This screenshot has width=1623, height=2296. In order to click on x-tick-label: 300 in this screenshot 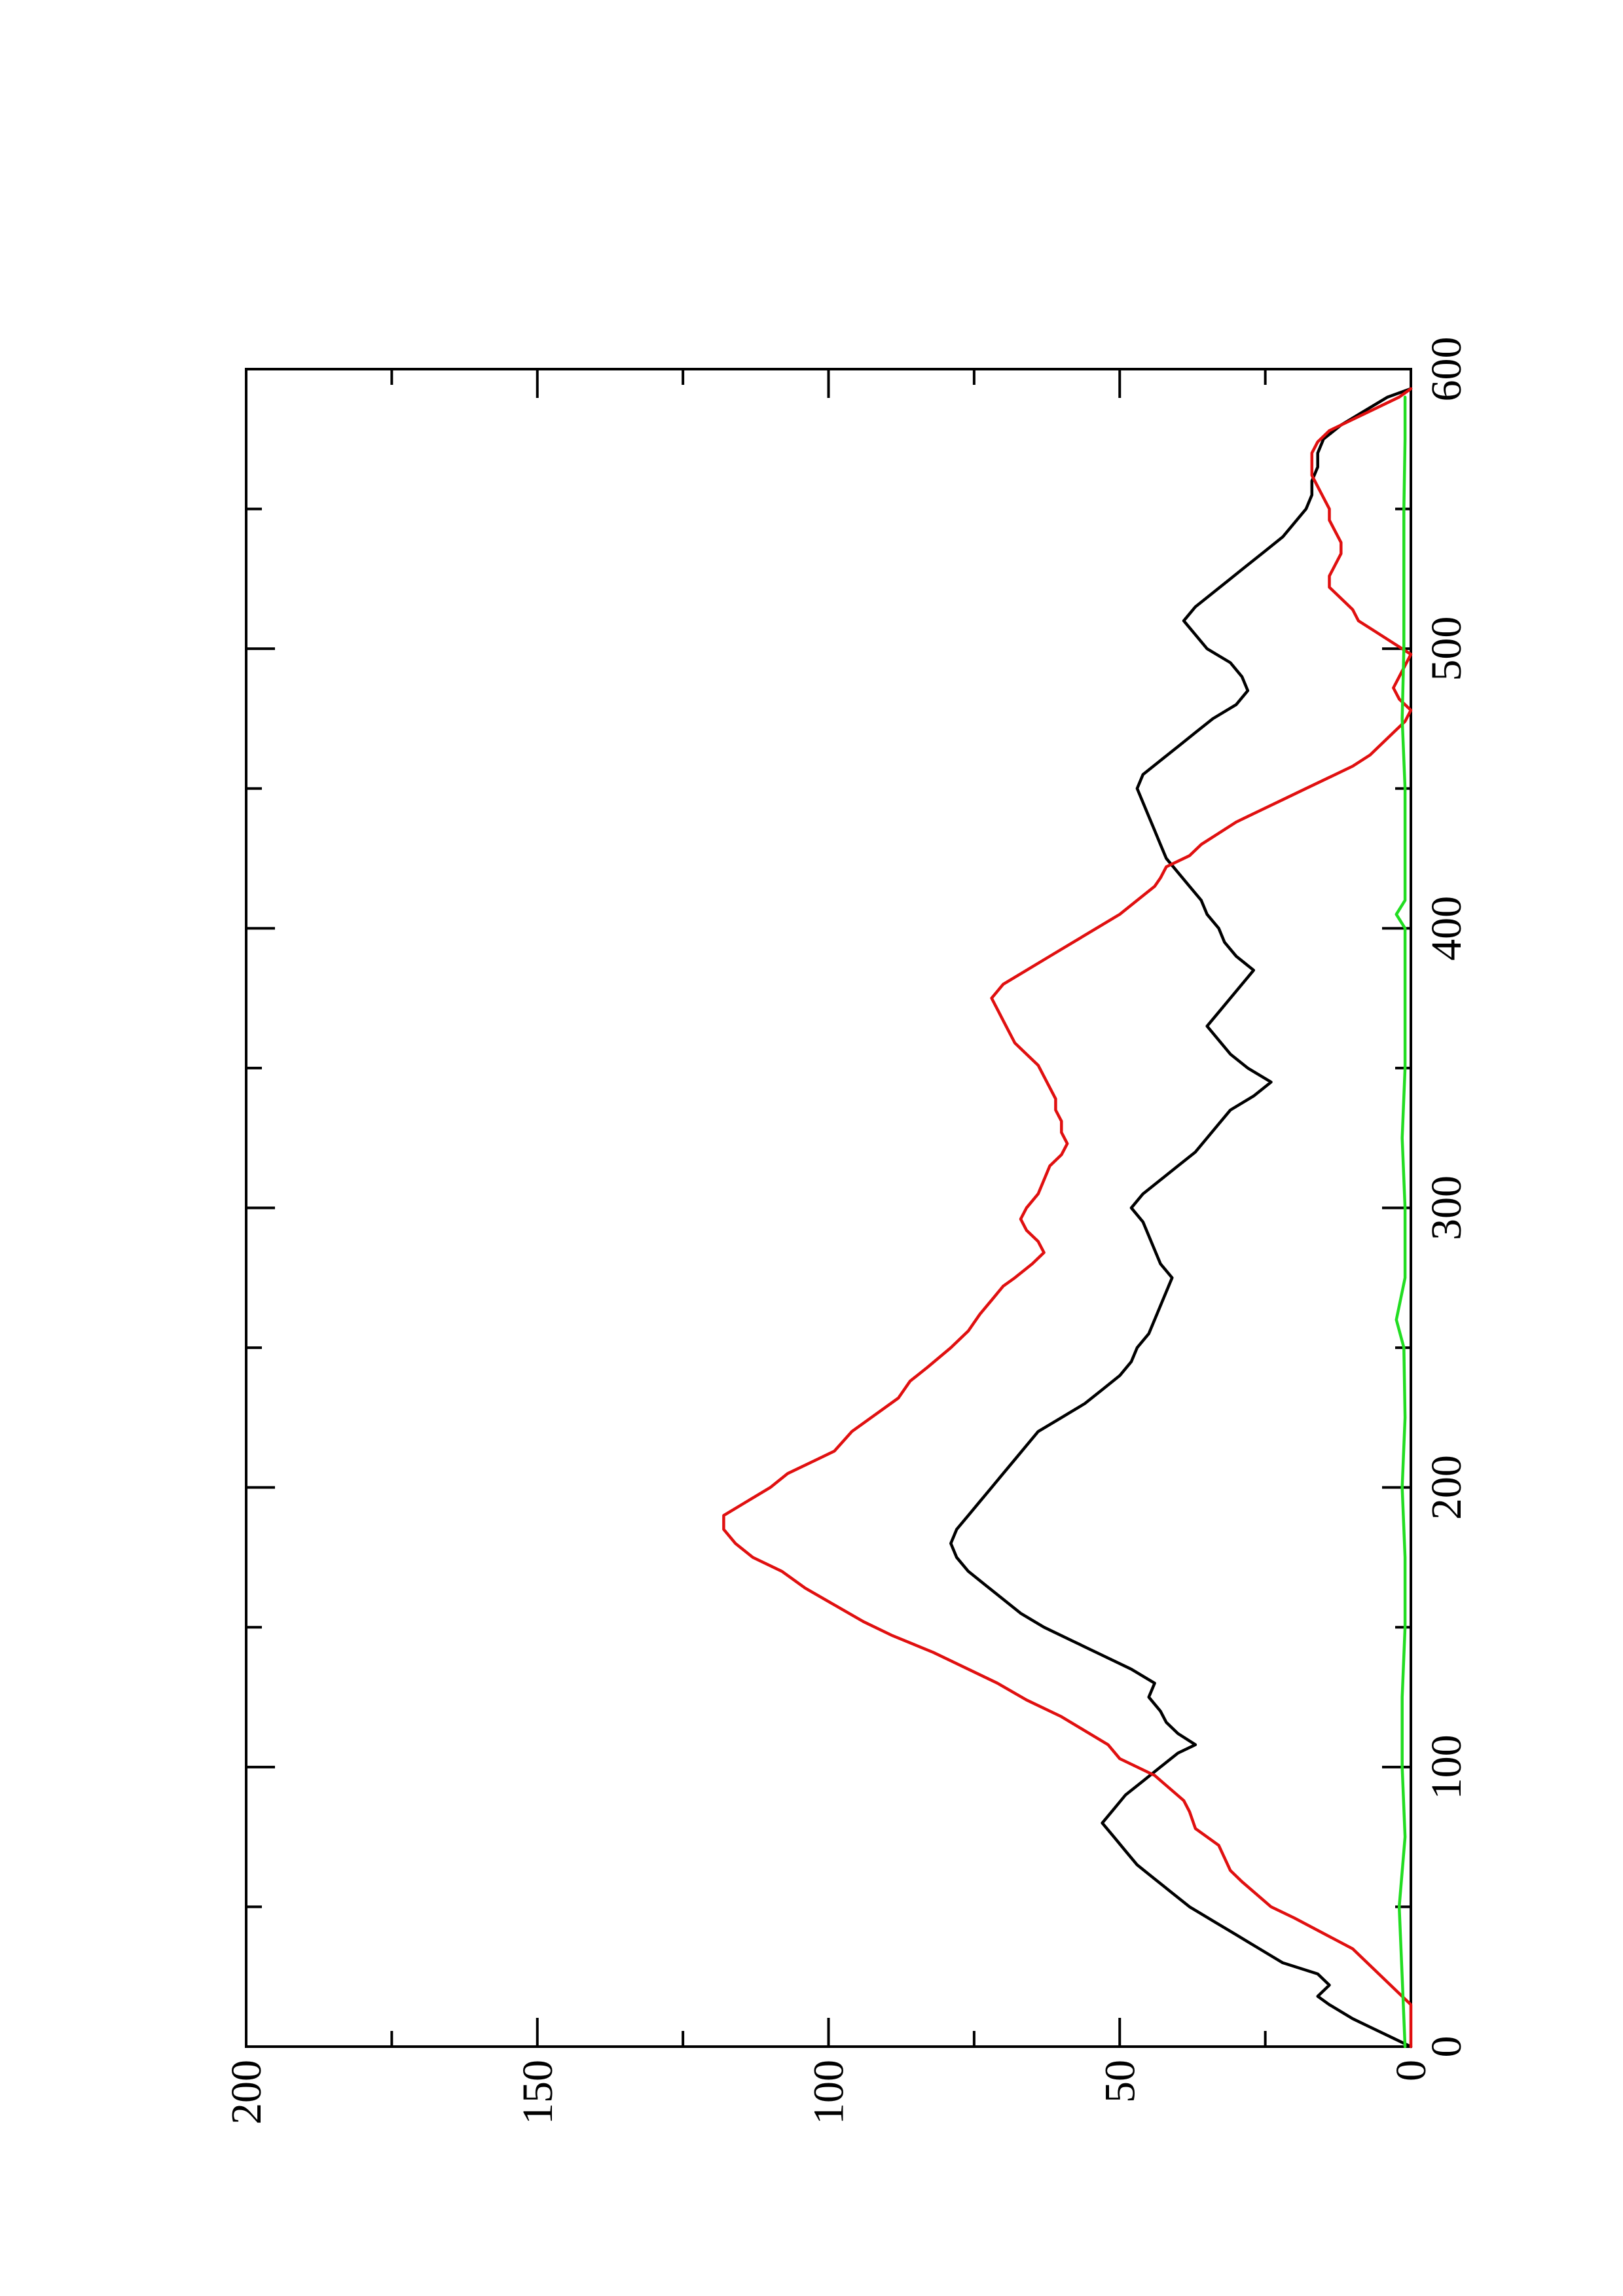, I will do `click(1446, 1207)`.